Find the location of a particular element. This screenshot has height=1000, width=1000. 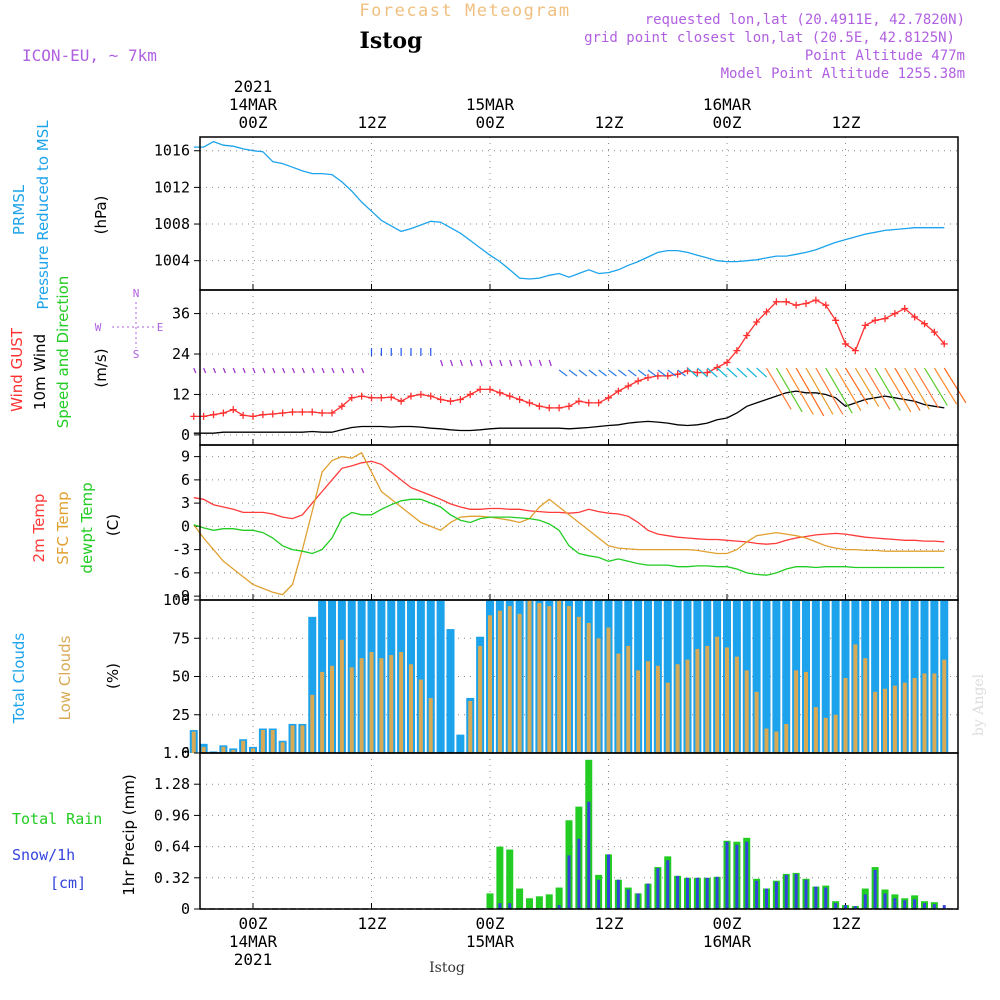

dewpt-temp-line is located at coordinates (569, 537).